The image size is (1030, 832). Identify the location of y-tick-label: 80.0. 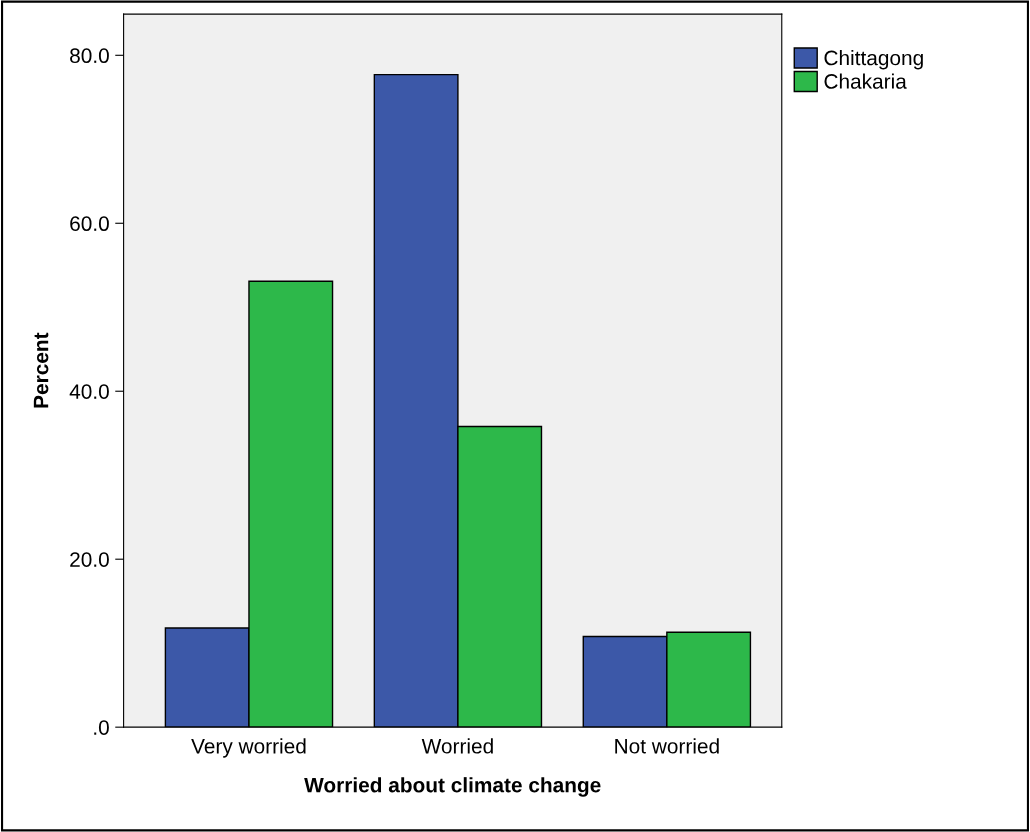
(89, 56).